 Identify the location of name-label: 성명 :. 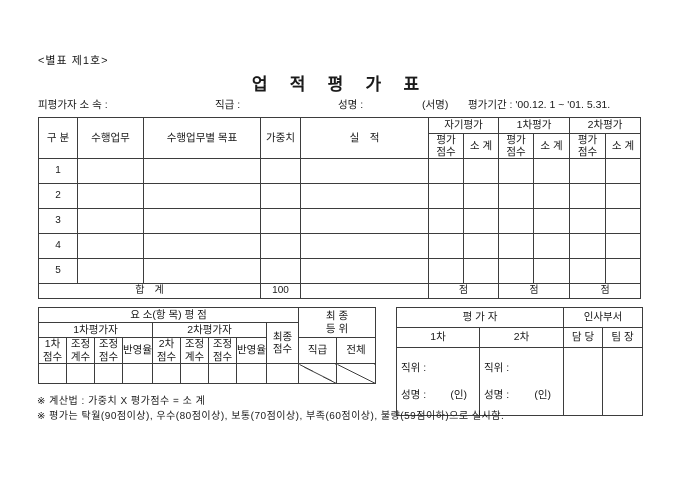
(351, 105).